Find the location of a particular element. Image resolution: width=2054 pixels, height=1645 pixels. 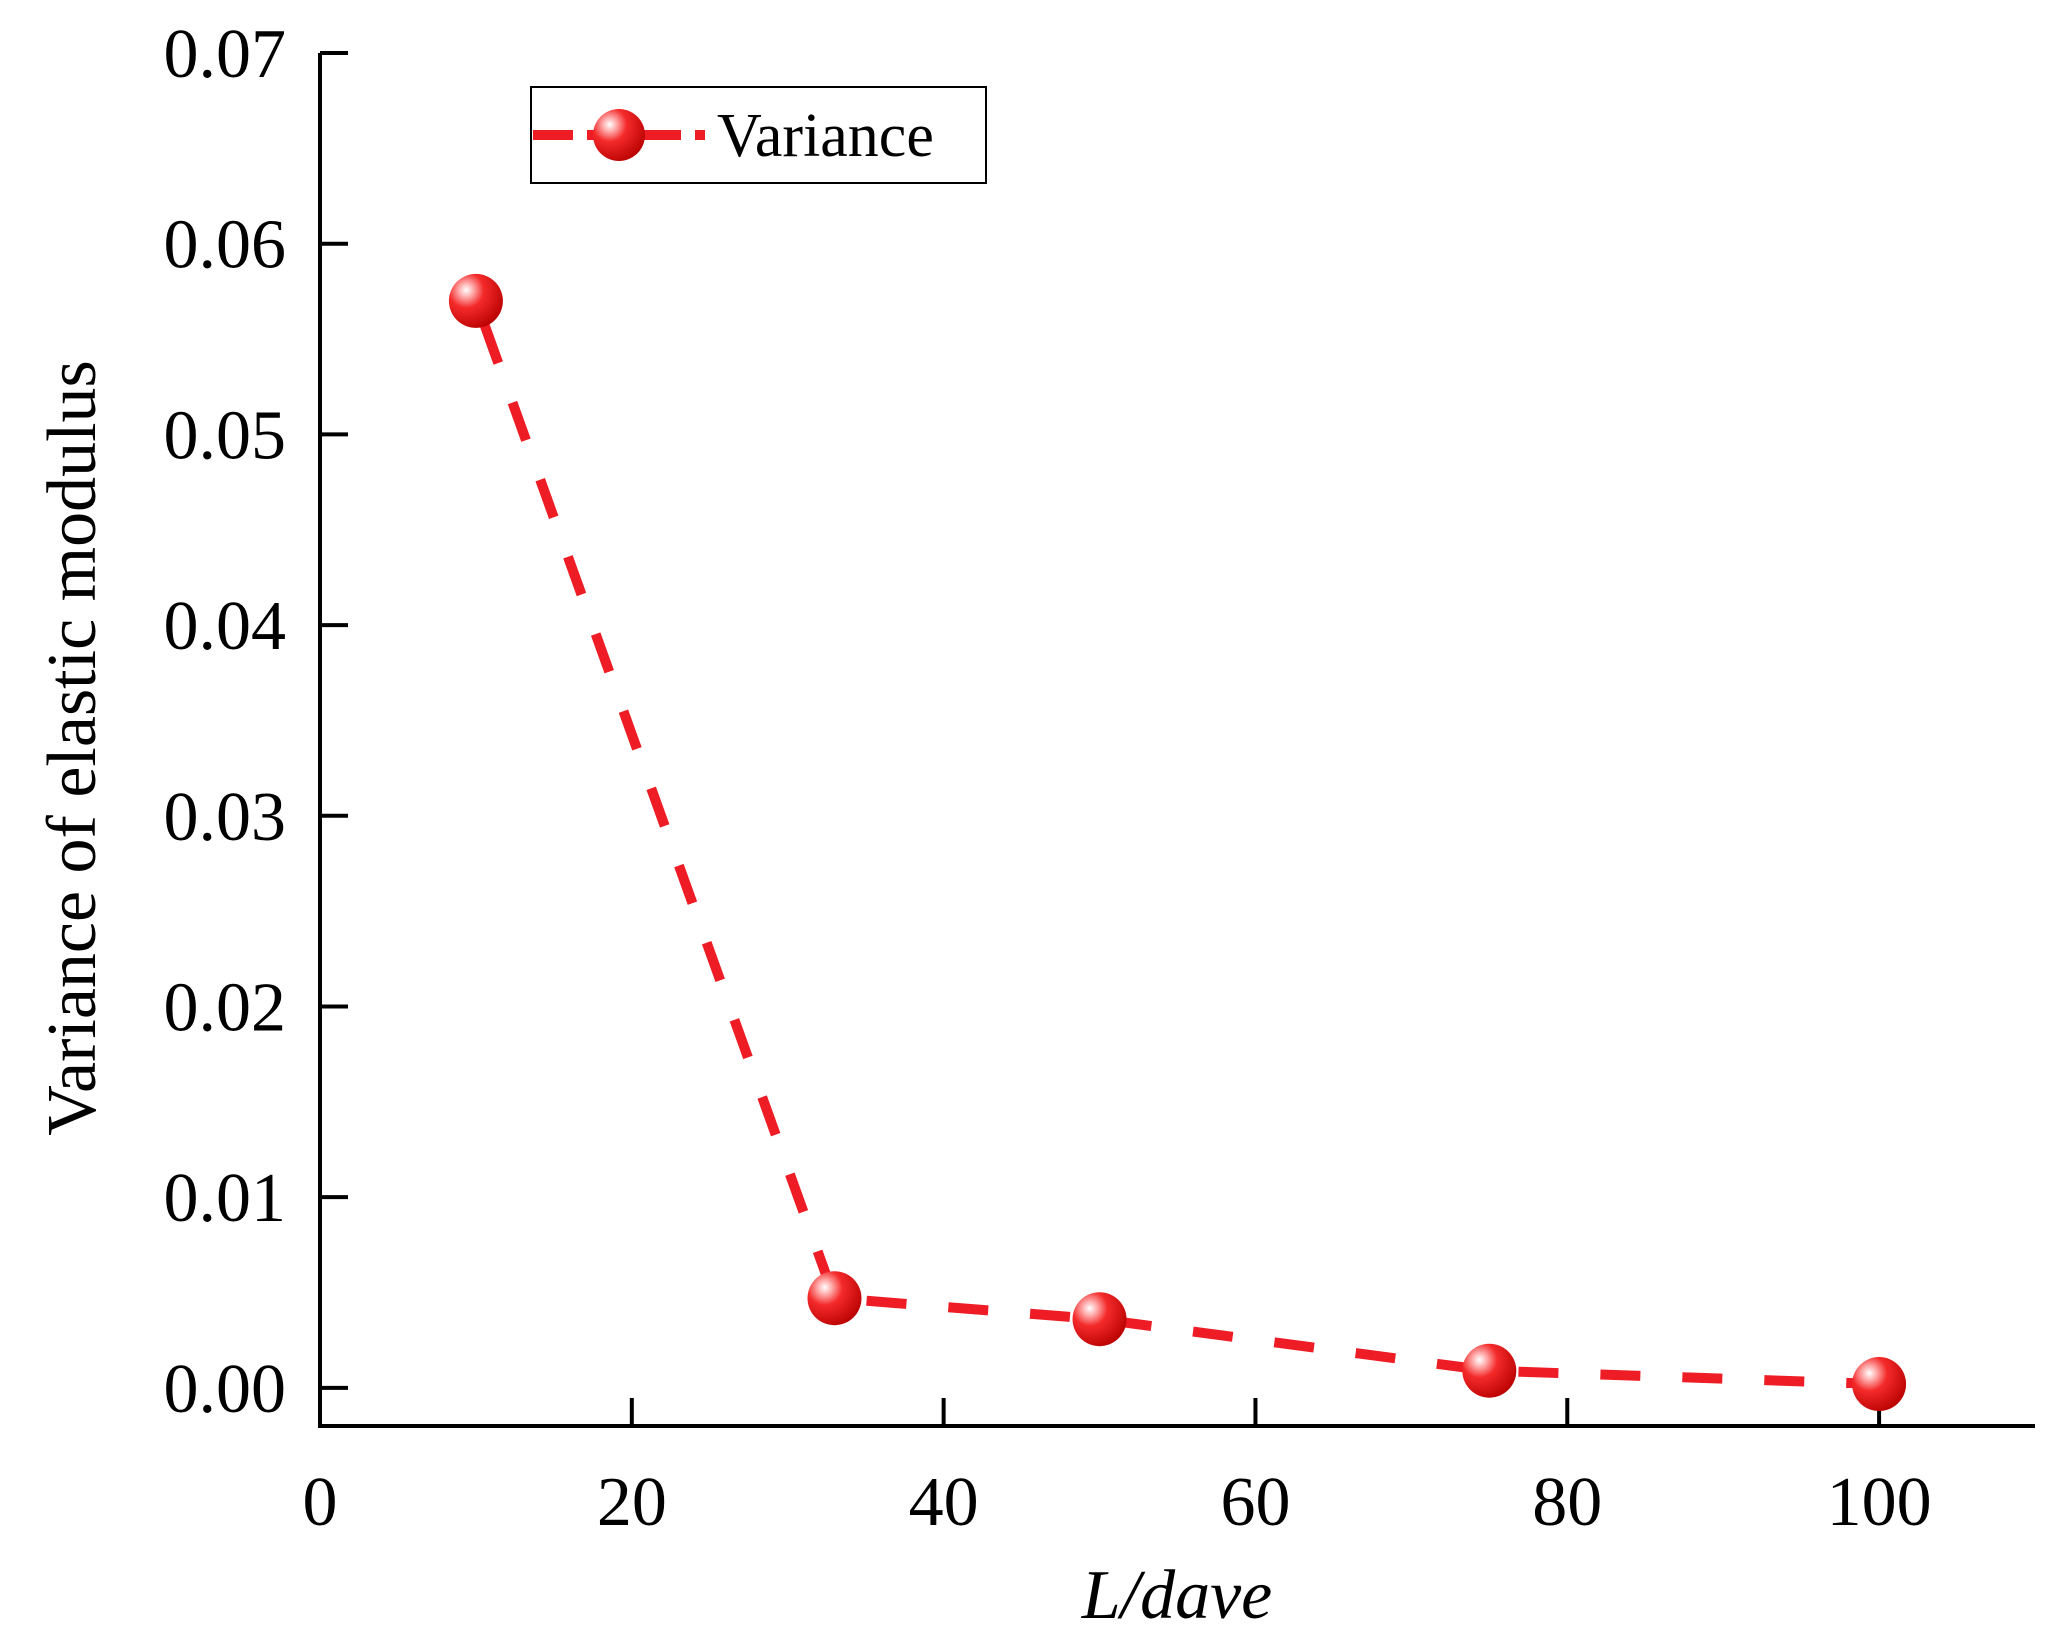

y-tick-label: 0.04 is located at coordinates (225, 626).